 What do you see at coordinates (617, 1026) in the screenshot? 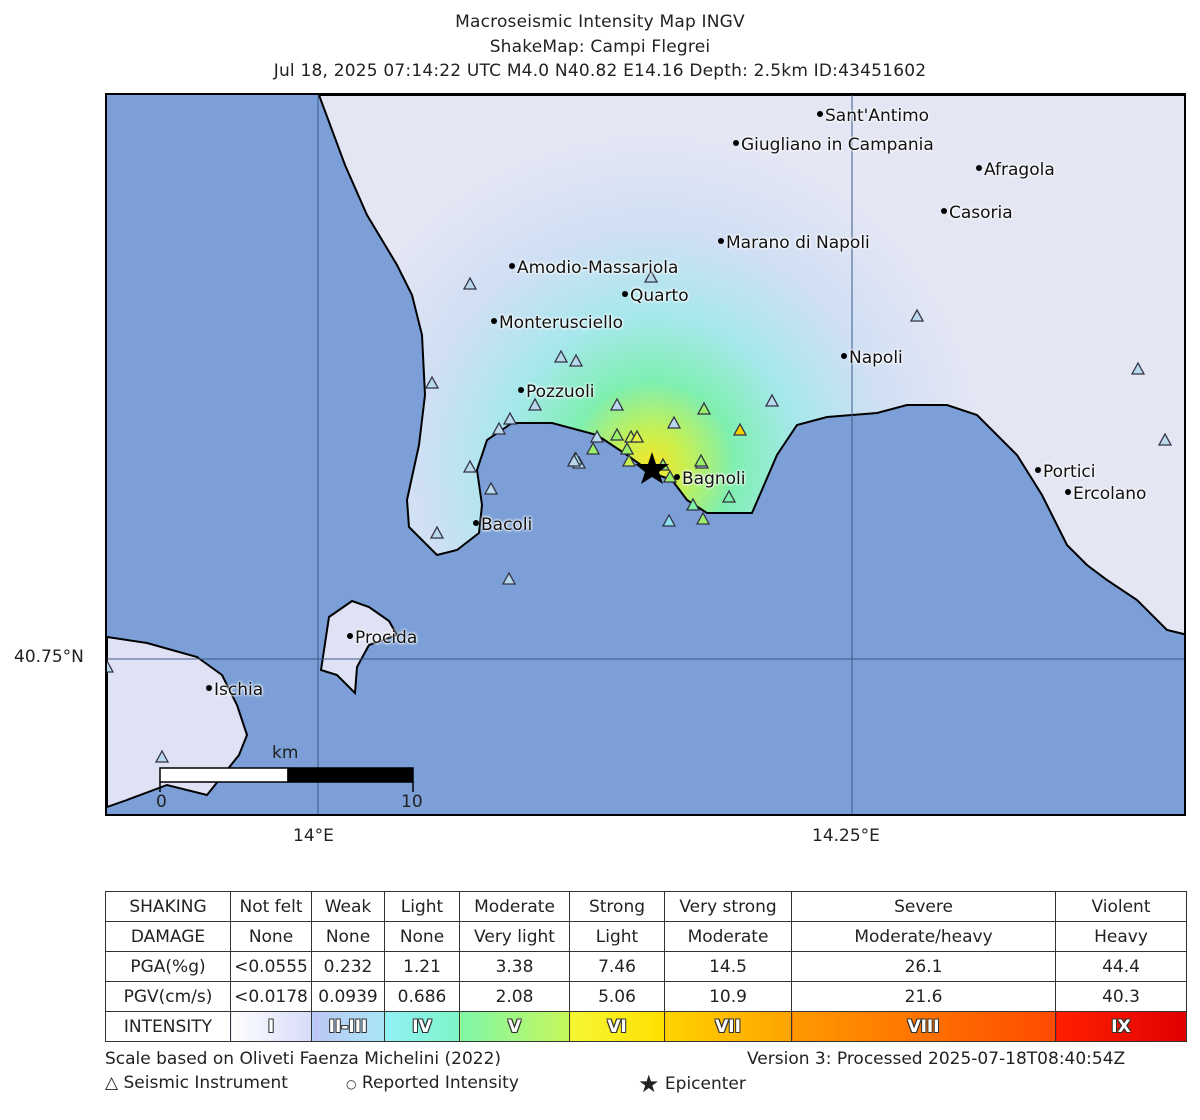
I see `intensity-cell: VI` at bounding box center [617, 1026].